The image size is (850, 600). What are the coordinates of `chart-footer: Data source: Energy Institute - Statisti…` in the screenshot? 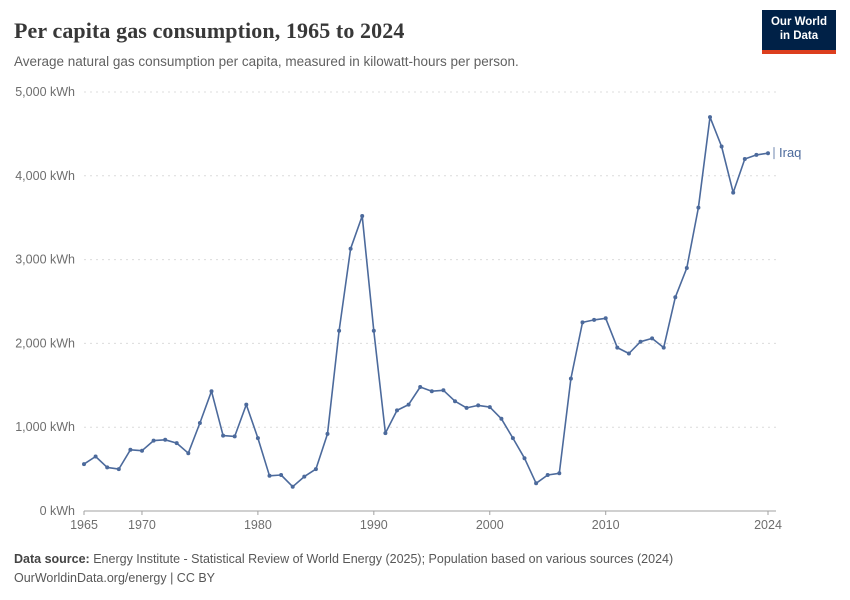 It's located at (425, 569).